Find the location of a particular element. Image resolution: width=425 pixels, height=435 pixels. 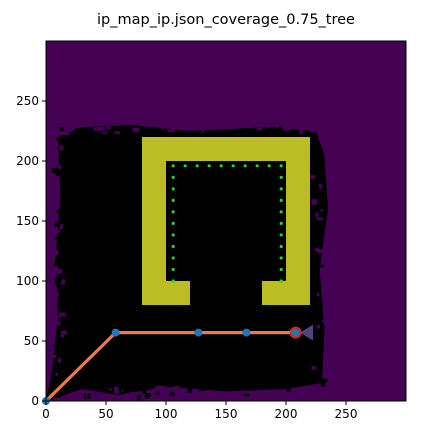

y-tick-label: 50 is located at coordinates (31, 341).